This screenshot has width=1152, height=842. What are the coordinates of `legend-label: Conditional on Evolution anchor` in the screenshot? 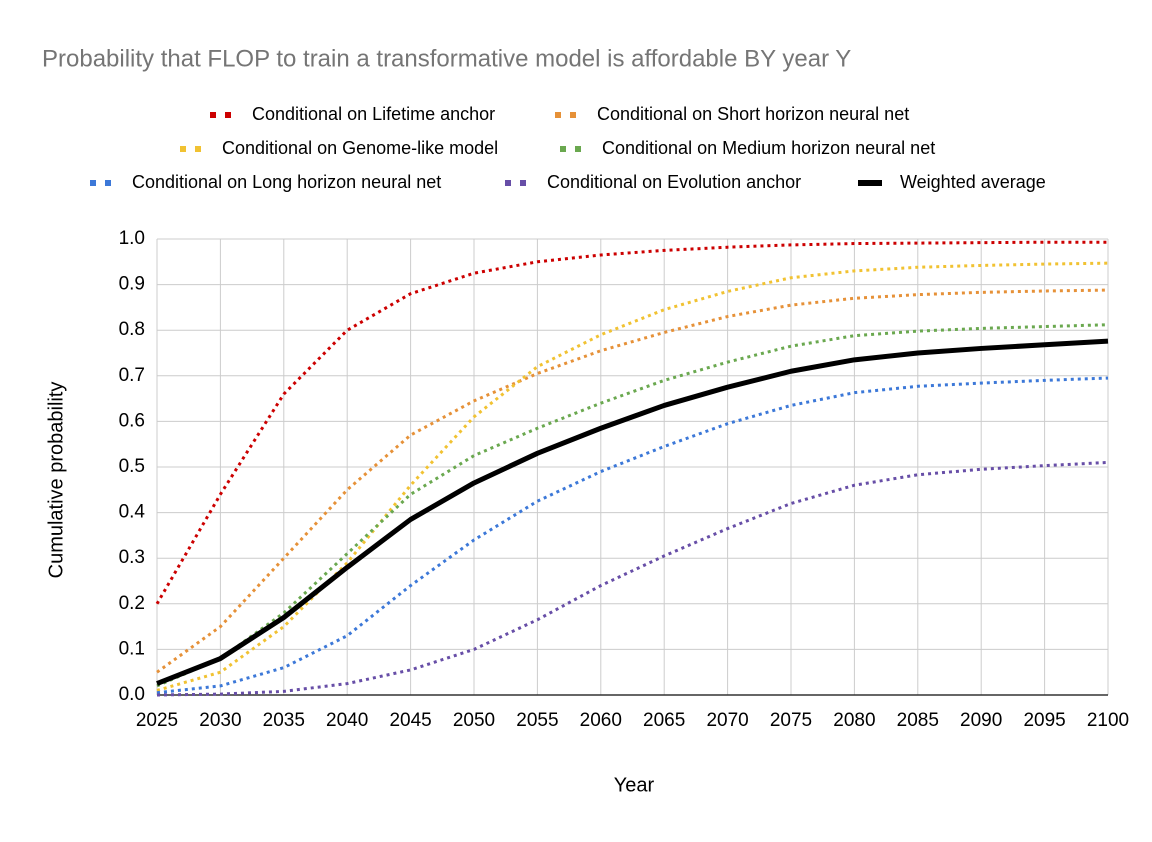 It's located at (674, 182).